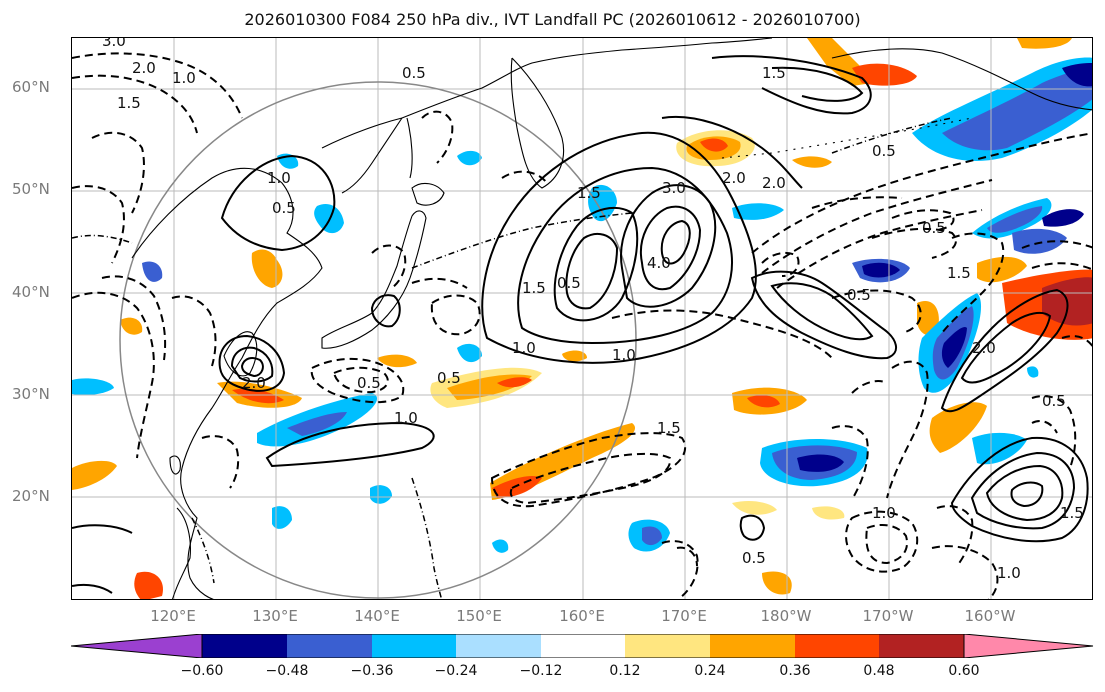 The height and width of the screenshot is (692, 1105). Describe the element at coordinates (31, 189) in the screenshot. I see `lat-label-50: 50°N` at that location.